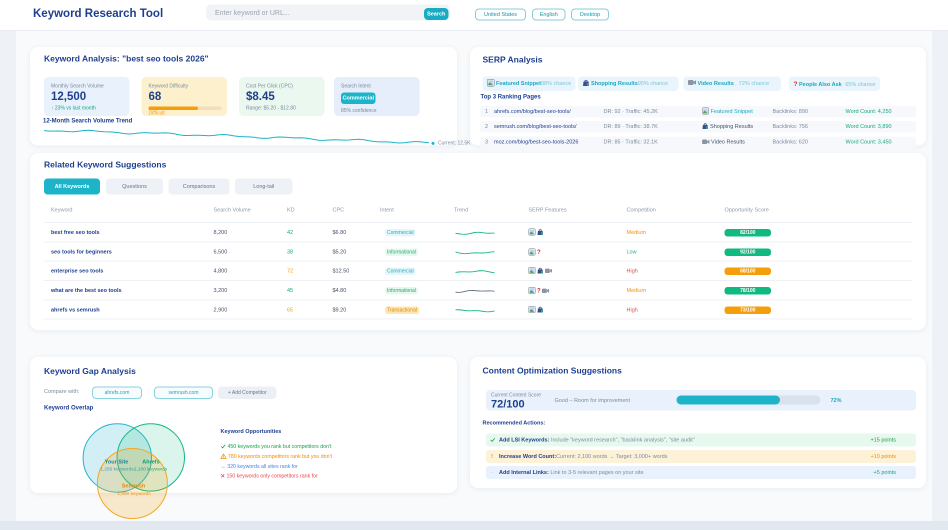  What do you see at coordinates (117, 470) in the screenshot?
I see `svg-text: 1,250 keywords` at bounding box center [117, 470].